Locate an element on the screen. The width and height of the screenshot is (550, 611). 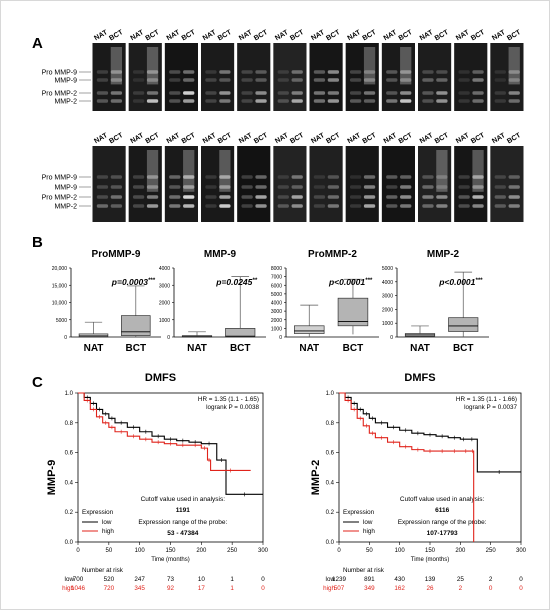
risk-low-value: 73 is located at coordinates (171, 579).